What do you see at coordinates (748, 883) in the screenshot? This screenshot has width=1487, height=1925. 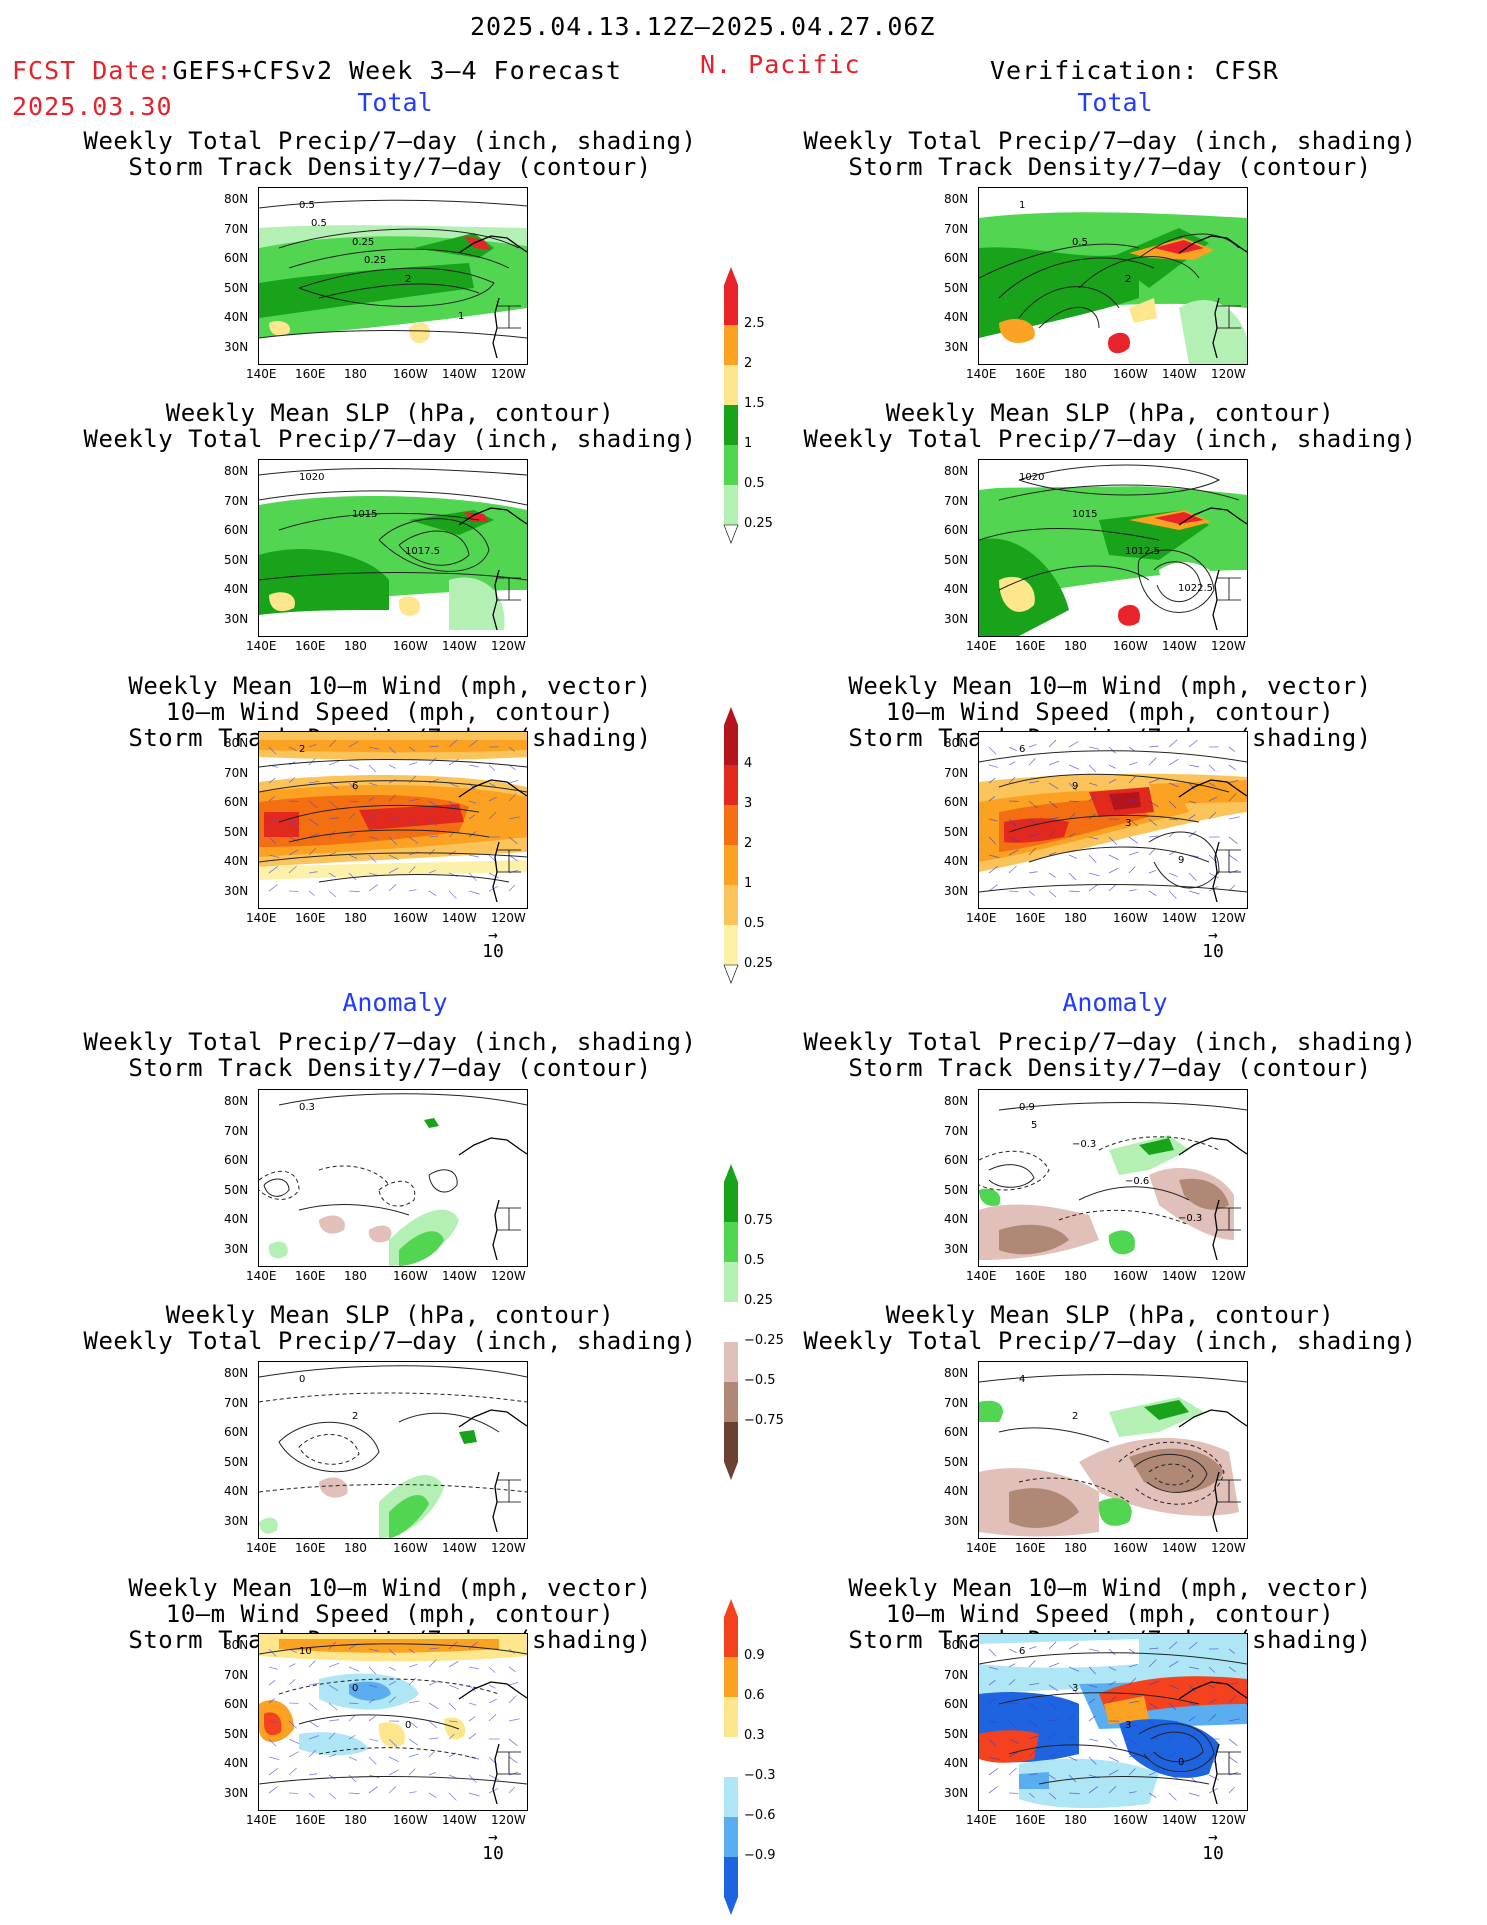 I see `colorbar-tick-label: 1` at bounding box center [748, 883].